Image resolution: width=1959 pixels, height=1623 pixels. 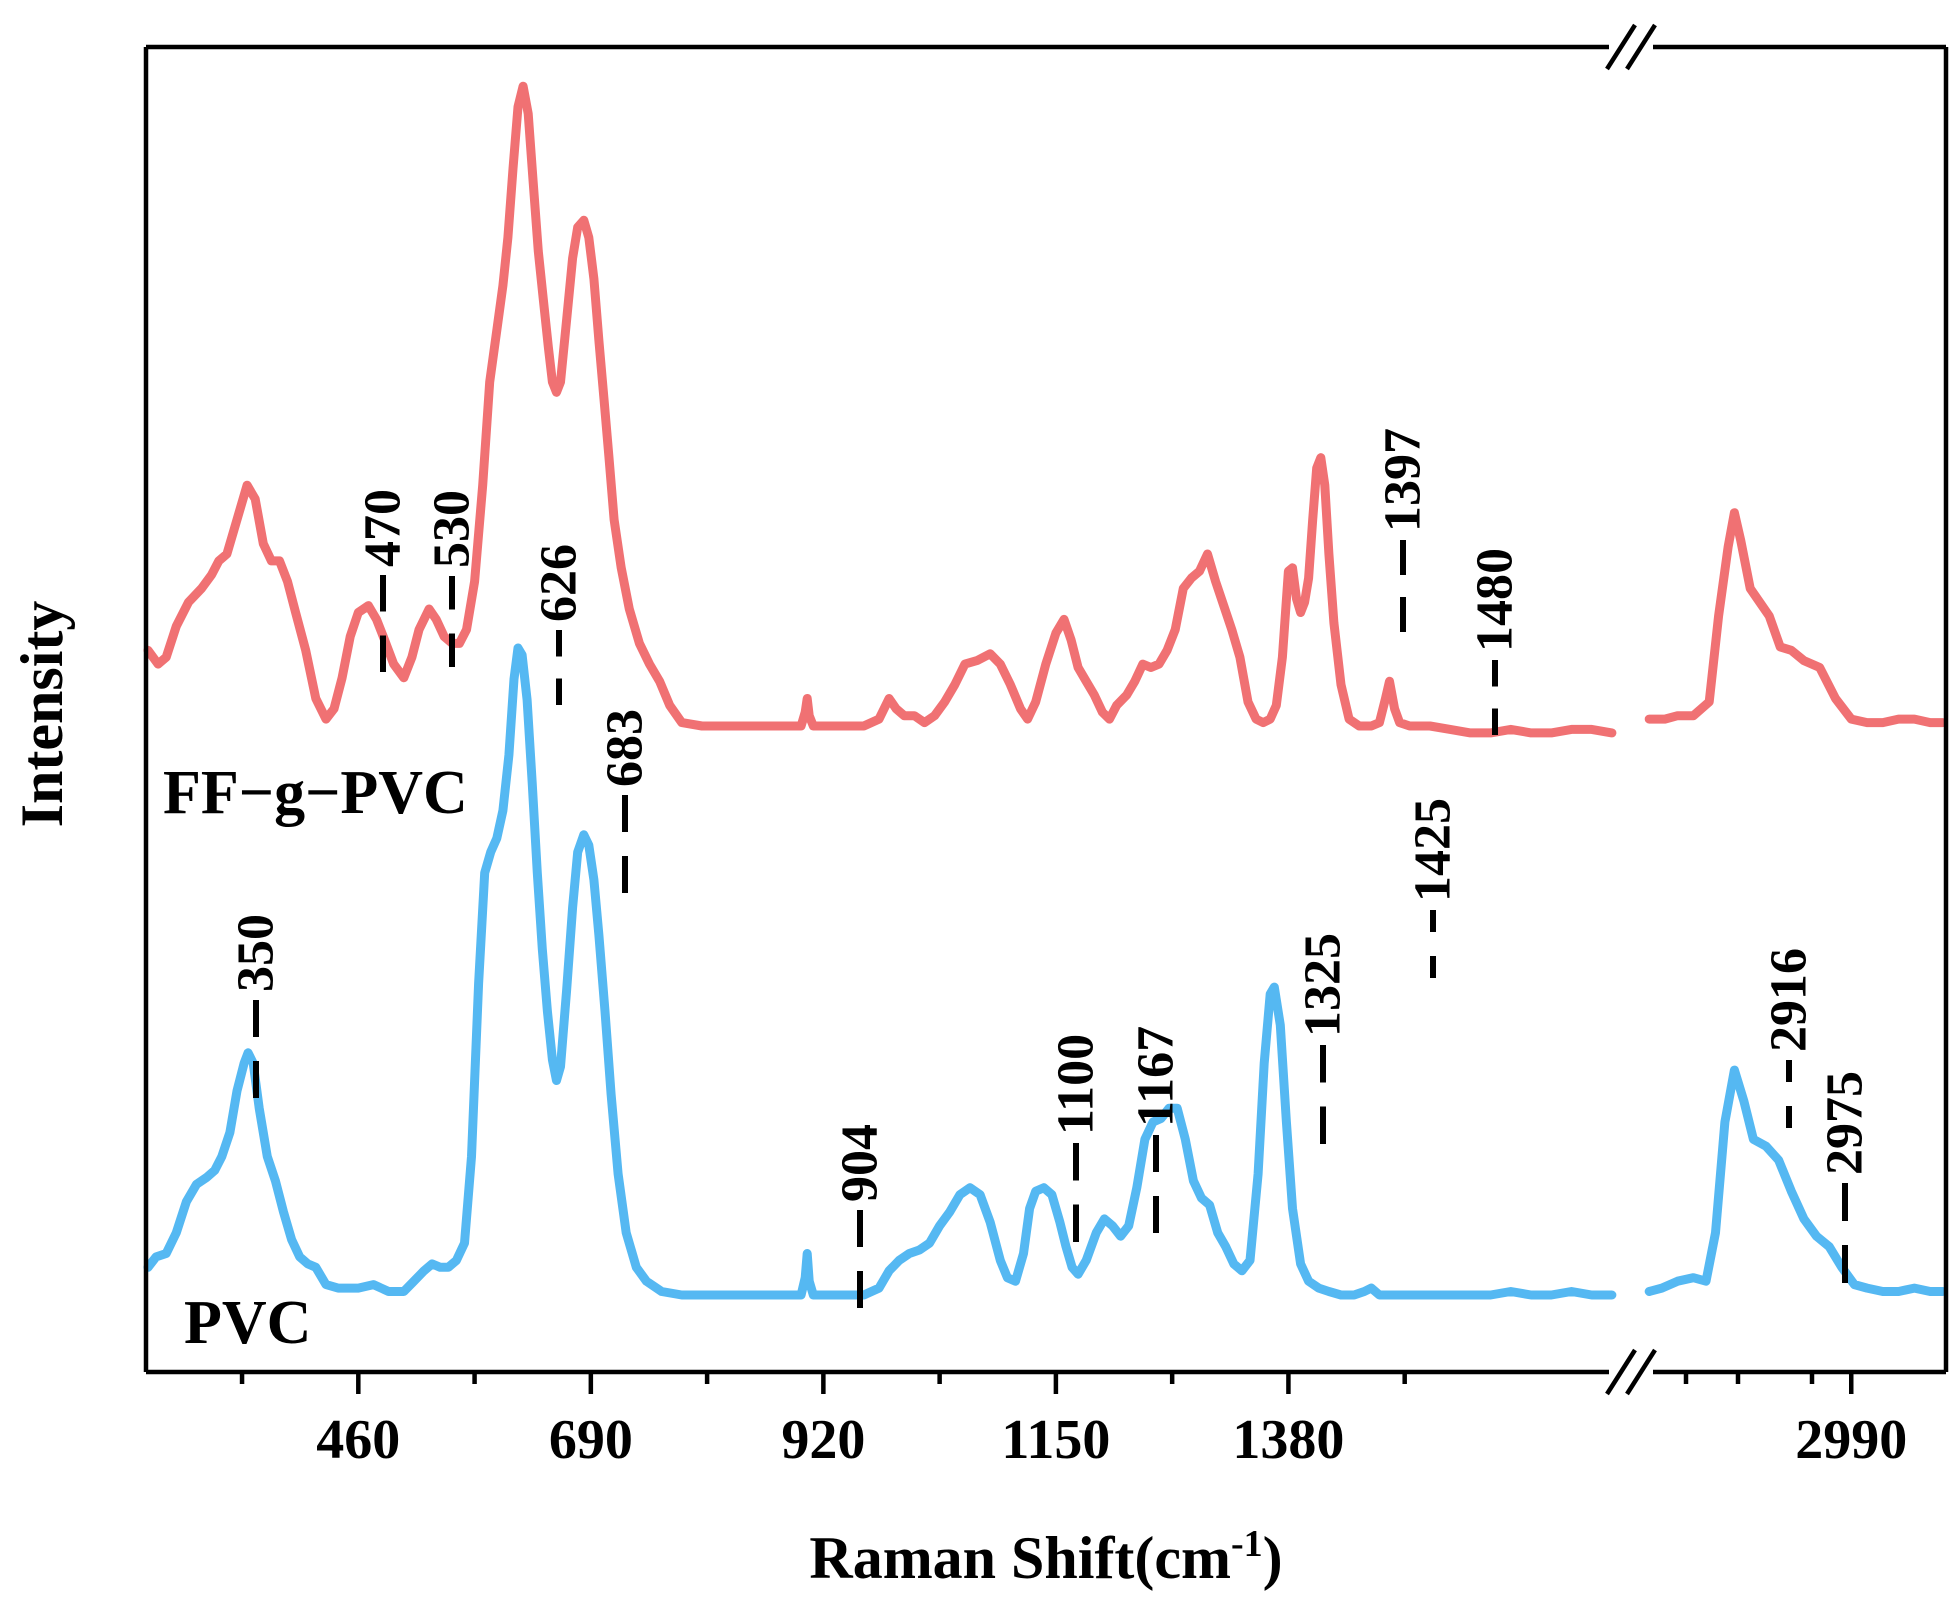 What do you see at coordinates (559, 583) in the screenshot?
I see `peak-label-626: 626` at bounding box center [559, 583].